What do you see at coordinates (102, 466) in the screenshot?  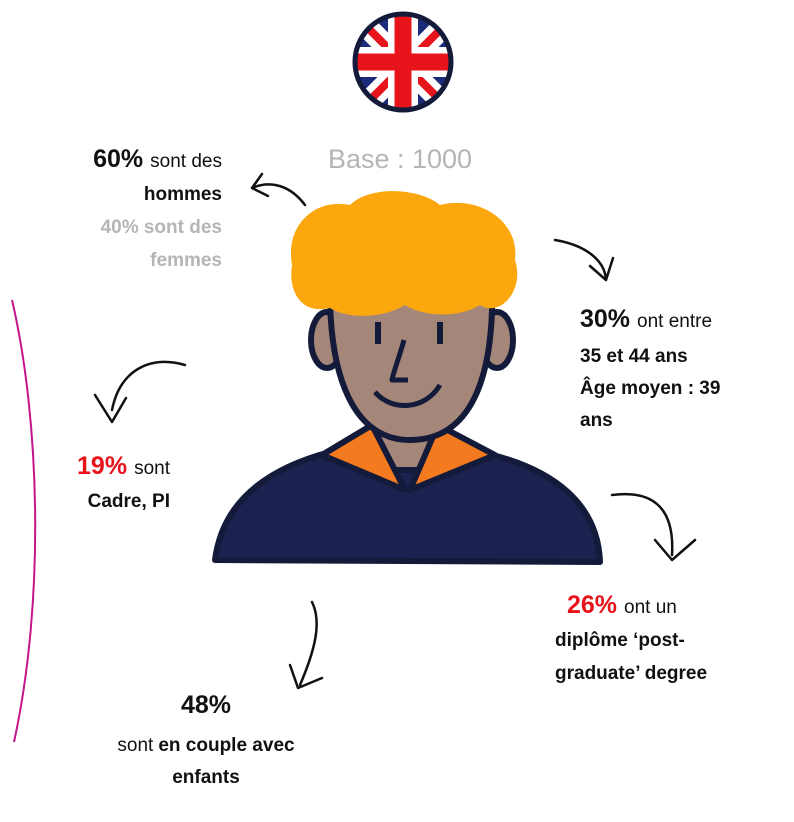 I see `figure: 19%` at bounding box center [102, 466].